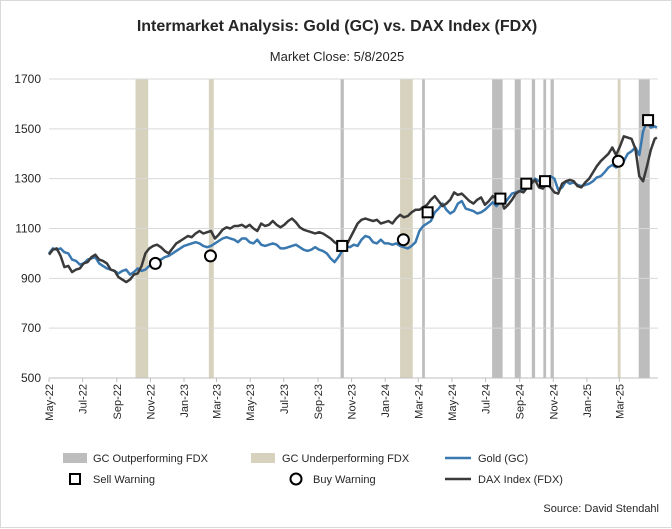  What do you see at coordinates (453, 402) in the screenshot?
I see `x-tick-label: May-24` at bounding box center [453, 402].